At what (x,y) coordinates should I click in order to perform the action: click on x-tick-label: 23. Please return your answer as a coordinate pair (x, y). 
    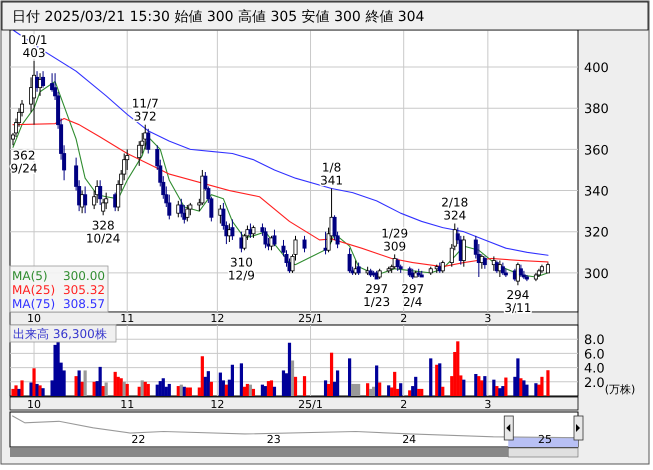
    Looking at the image, I should click on (273, 439).